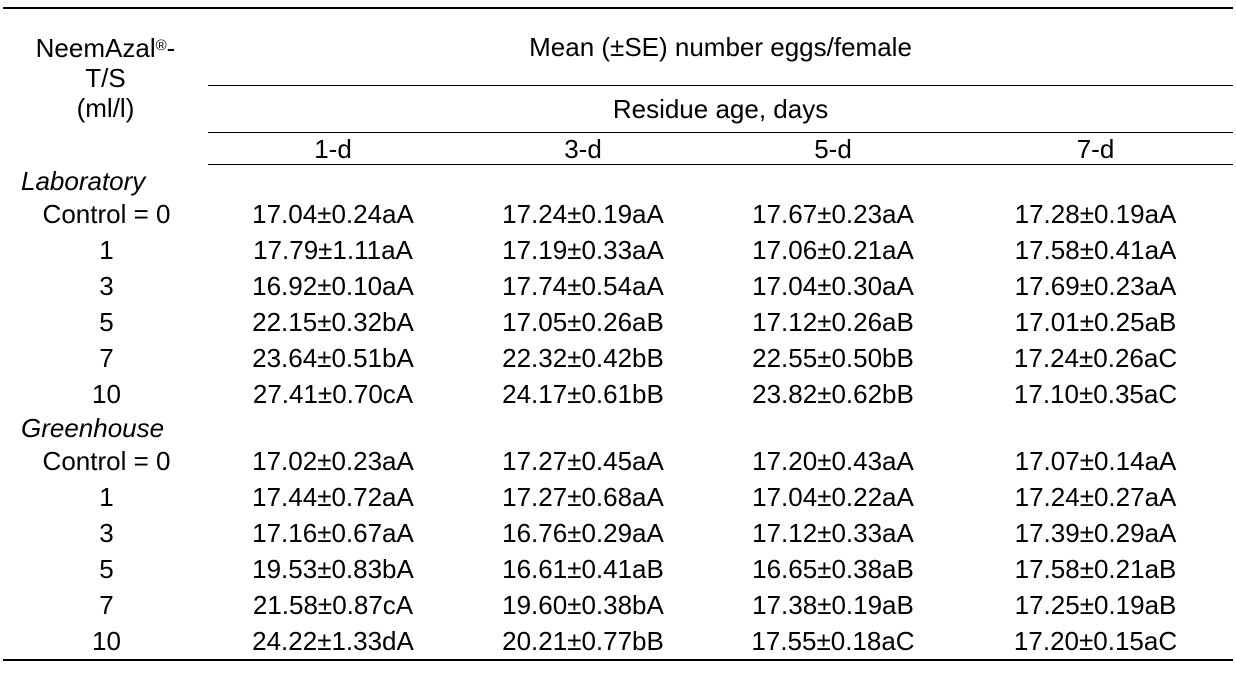 The height and width of the screenshot is (675, 1236). I want to click on value-cell: 17.24±0.26aC, so click(1095, 358).